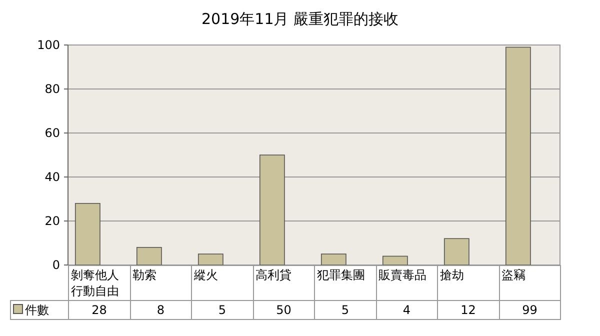 This screenshot has height=336, width=600. What do you see at coordinates (345, 283) in the screenshot?
I see `x-tick-label: 犯罪集團` at bounding box center [345, 283].